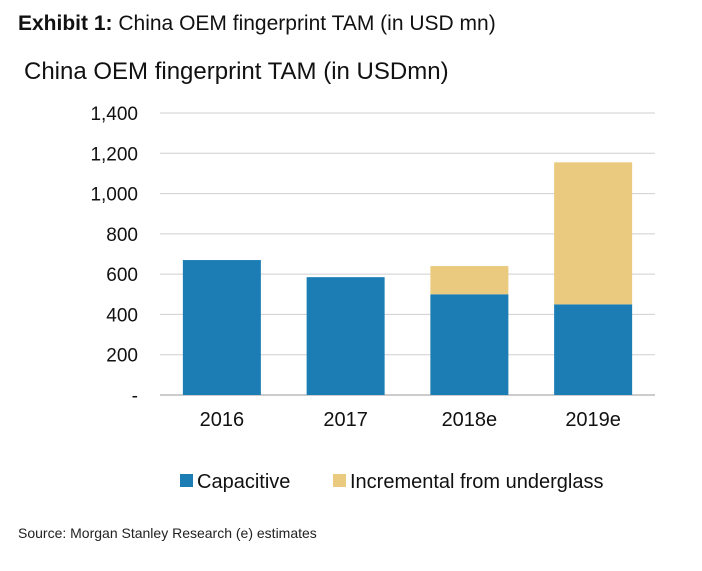  What do you see at coordinates (122, 315) in the screenshot?
I see `y-tick-label: 400` at bounding box center [122, 315].